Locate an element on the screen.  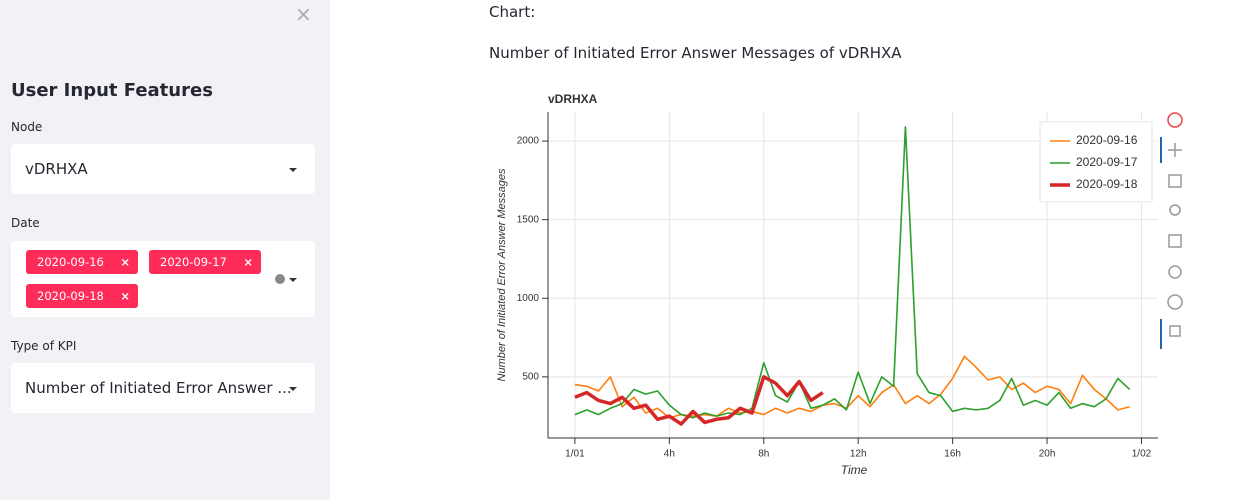
tool-pan is located at coordinates (1175, 150).